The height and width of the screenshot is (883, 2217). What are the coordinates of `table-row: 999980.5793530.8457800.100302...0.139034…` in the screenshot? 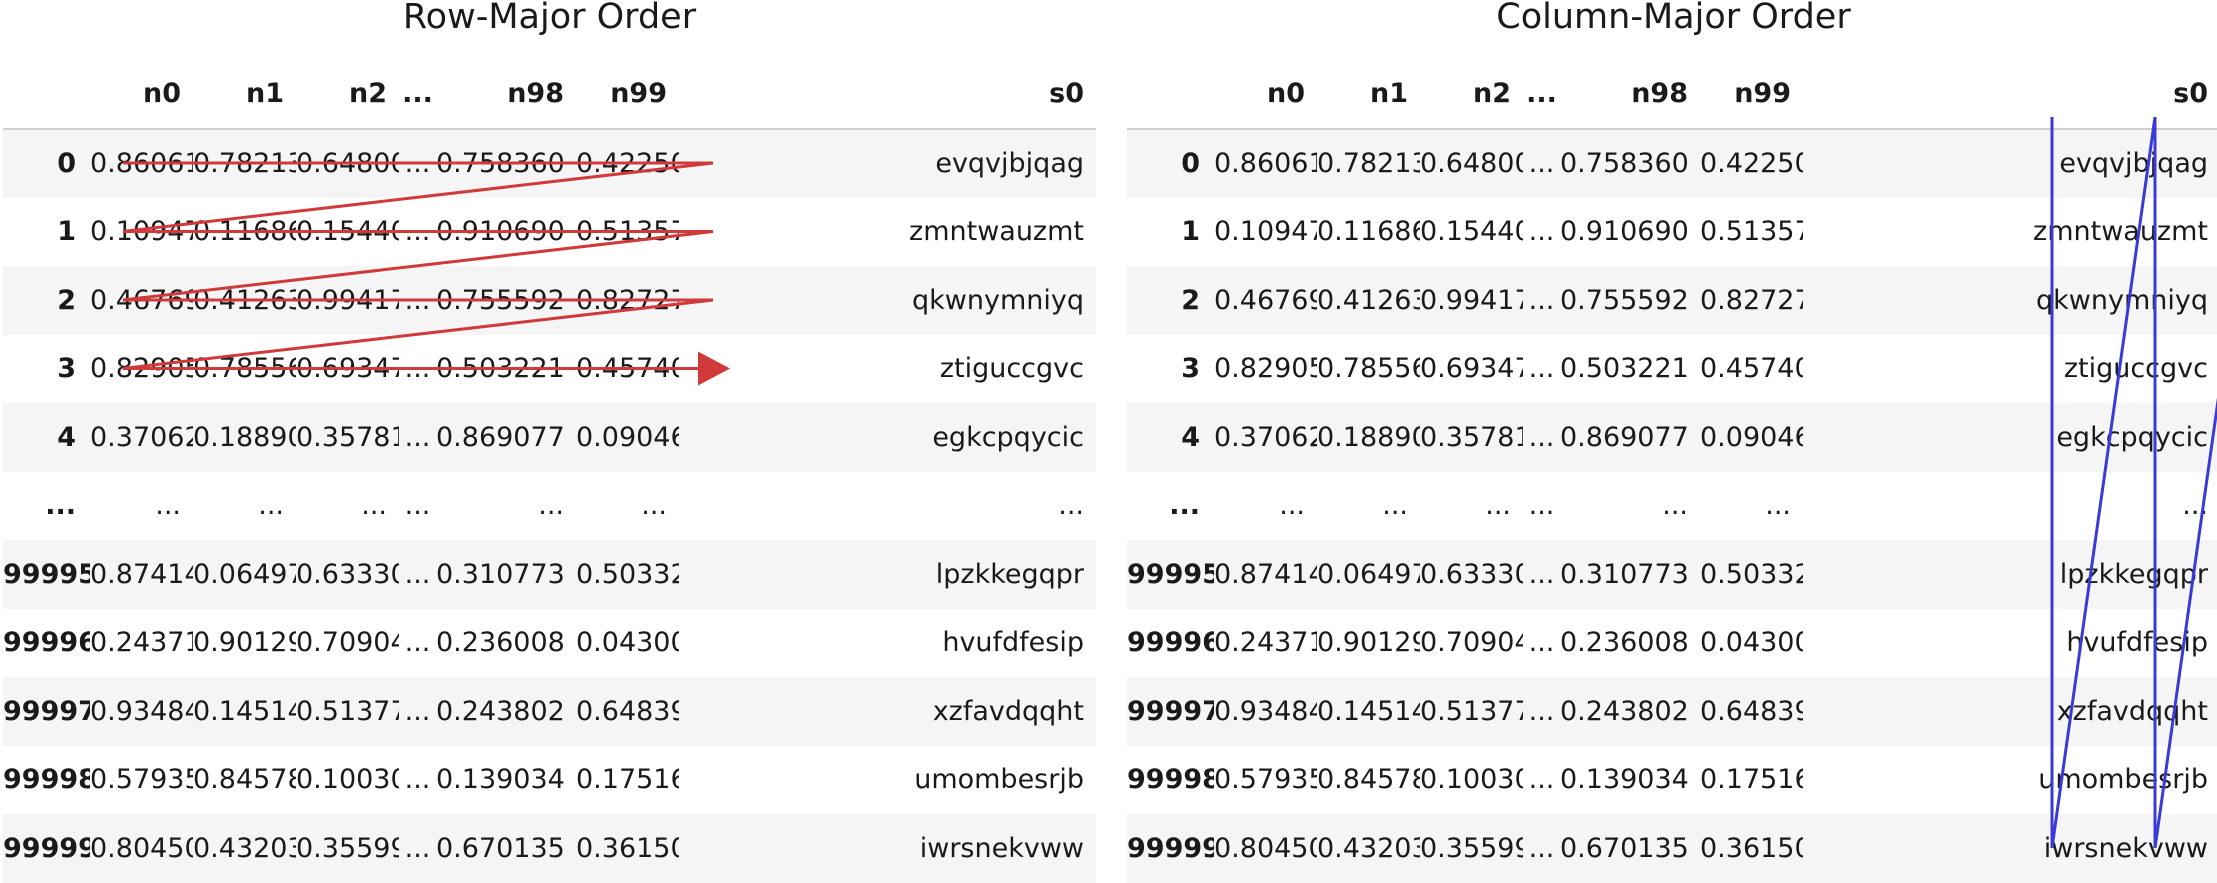 It's located at (1672, 780).